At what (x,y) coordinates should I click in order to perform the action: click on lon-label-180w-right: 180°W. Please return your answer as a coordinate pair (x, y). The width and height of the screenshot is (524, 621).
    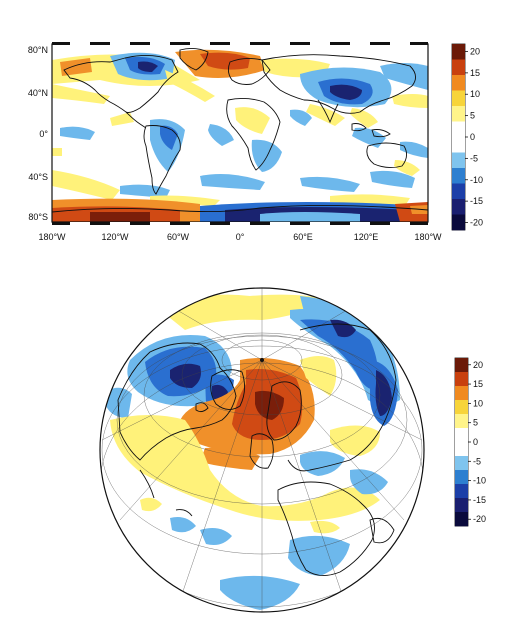
    Looking at the image, I should click on (428, 237).